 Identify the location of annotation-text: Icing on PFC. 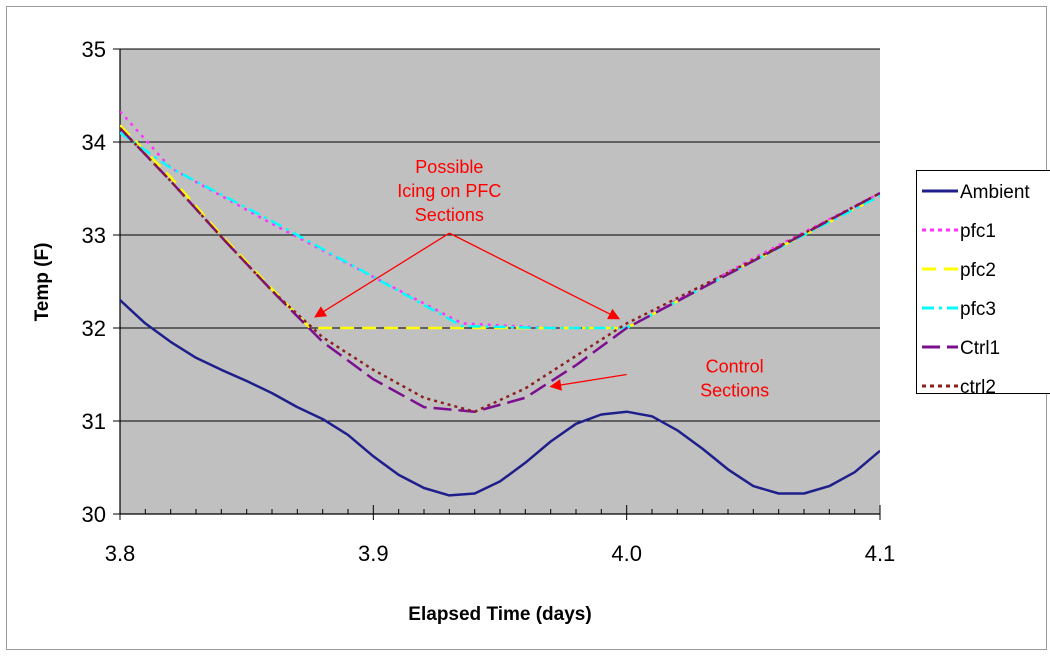
(449, 191).